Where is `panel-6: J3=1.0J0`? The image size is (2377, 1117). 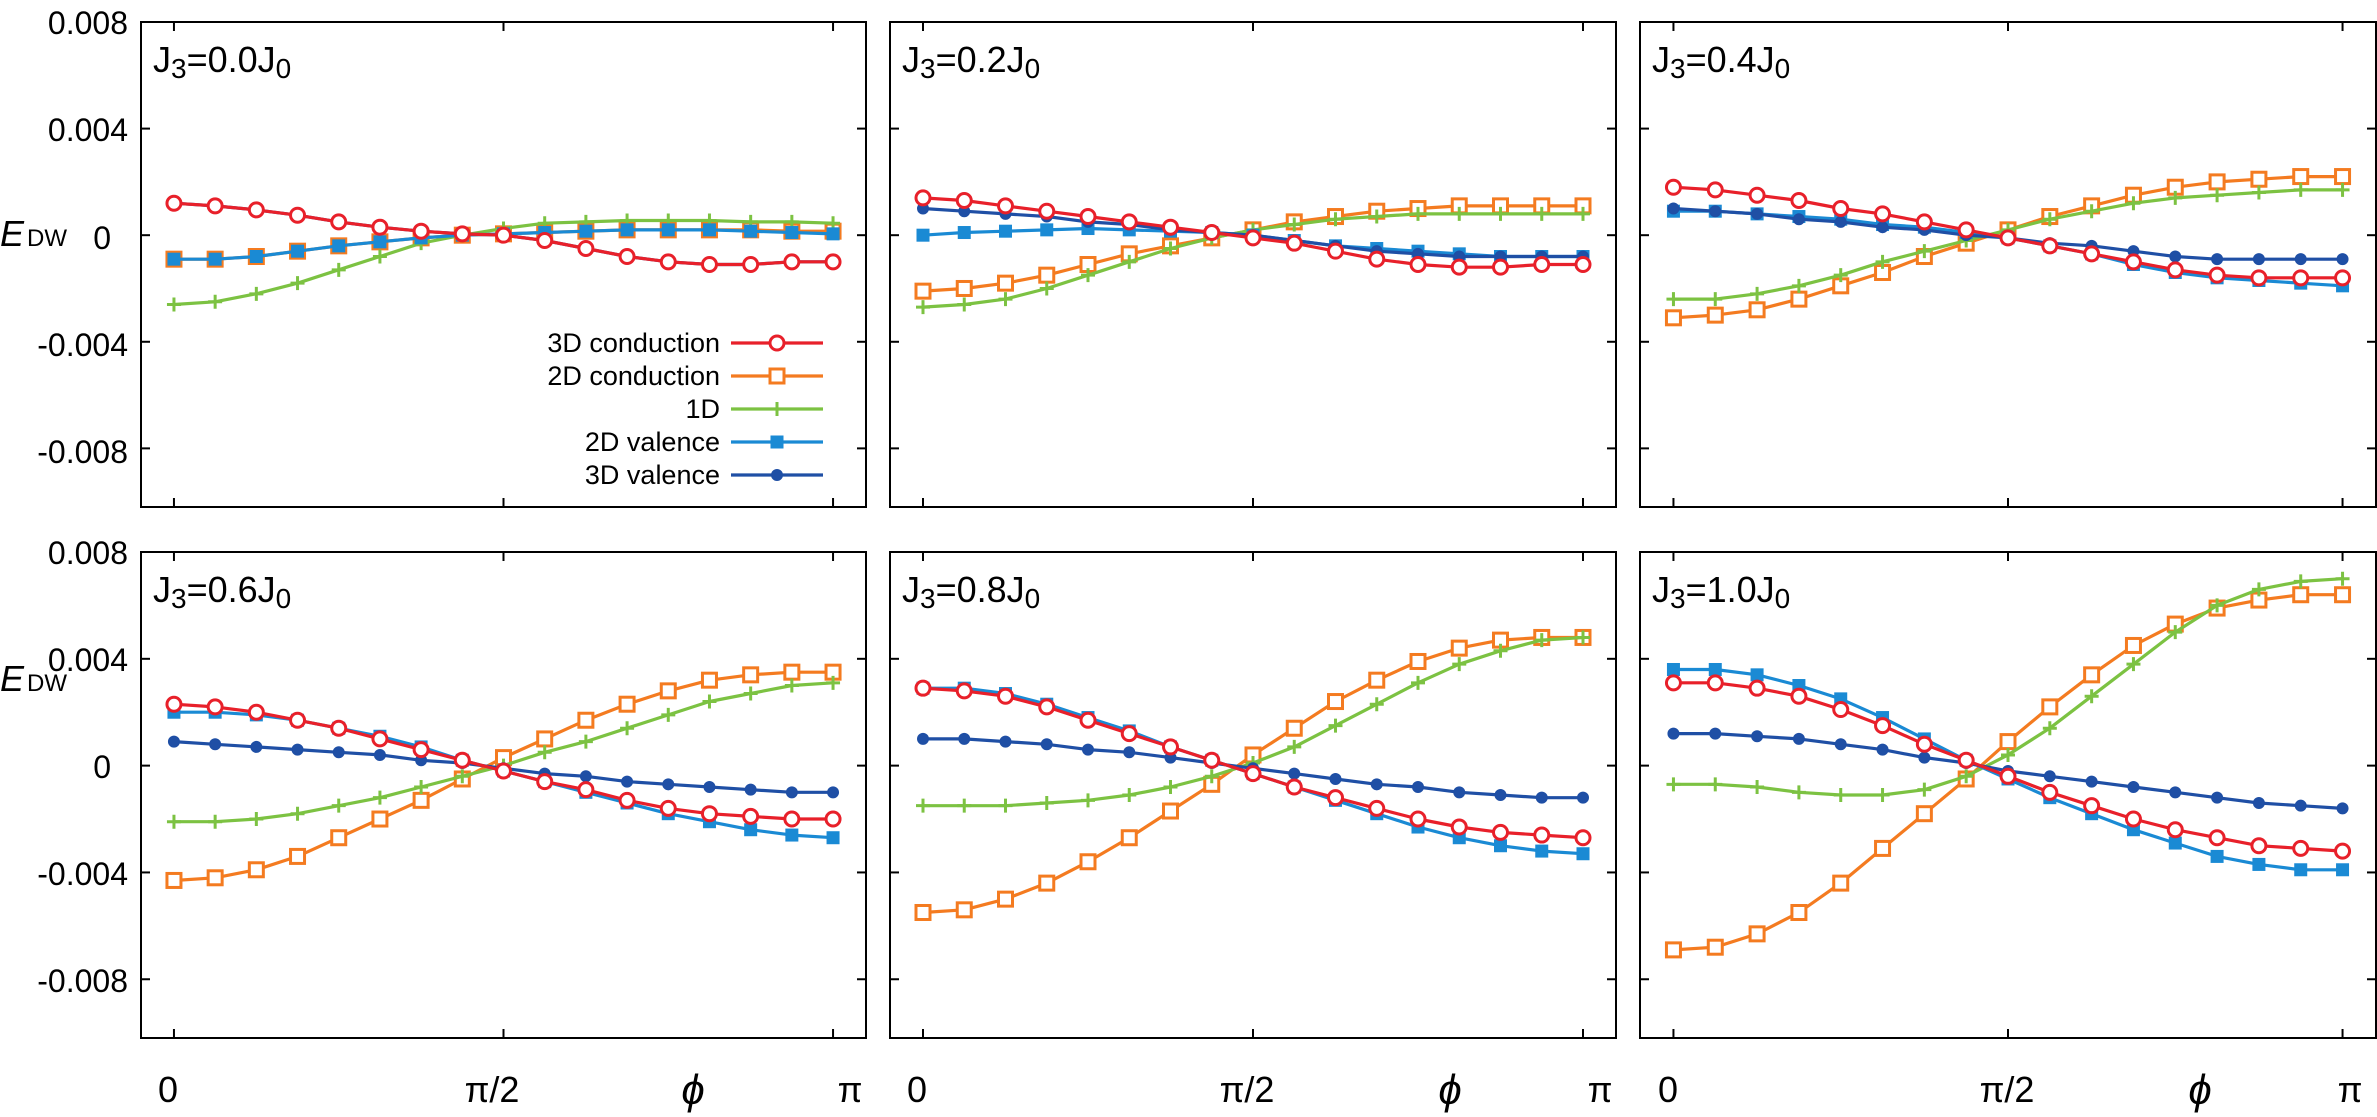
panel-6: J3=1.0J0 is located at coordinates (2008, 795).